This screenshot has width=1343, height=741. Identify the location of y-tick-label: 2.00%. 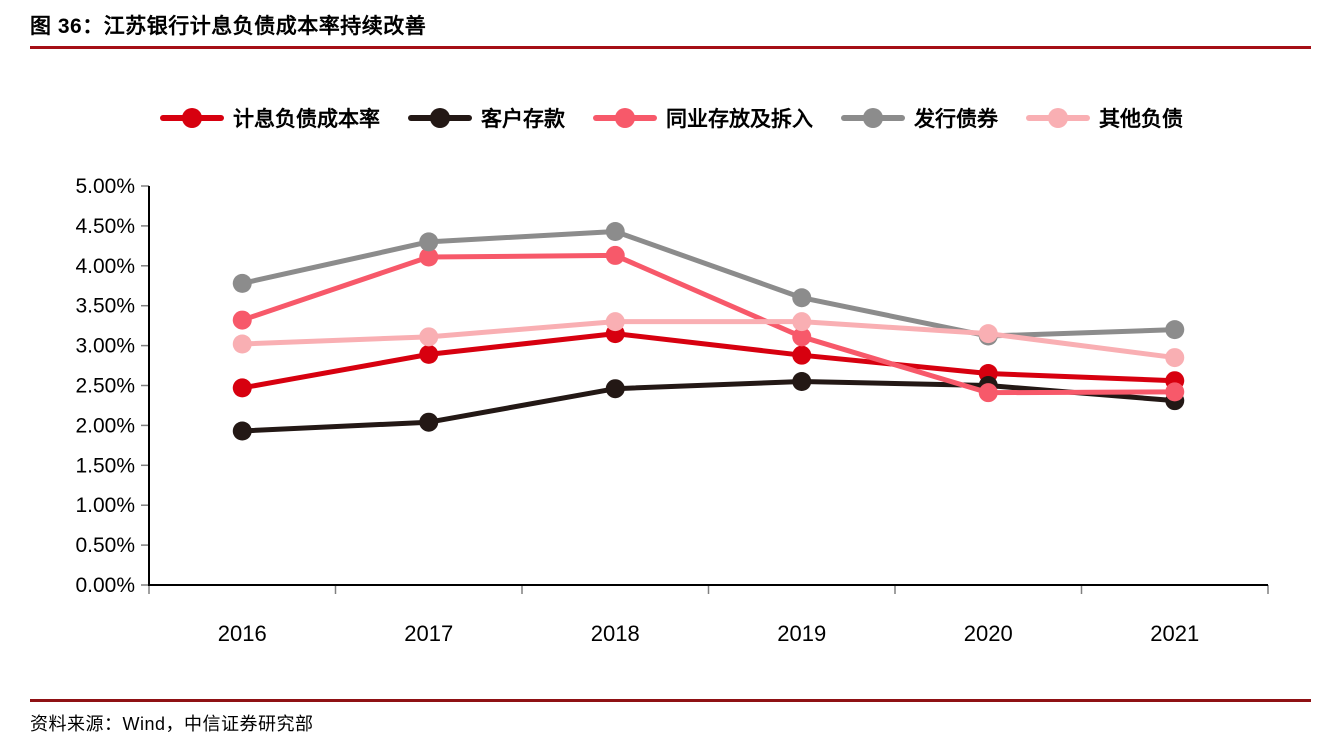
(105, 425).